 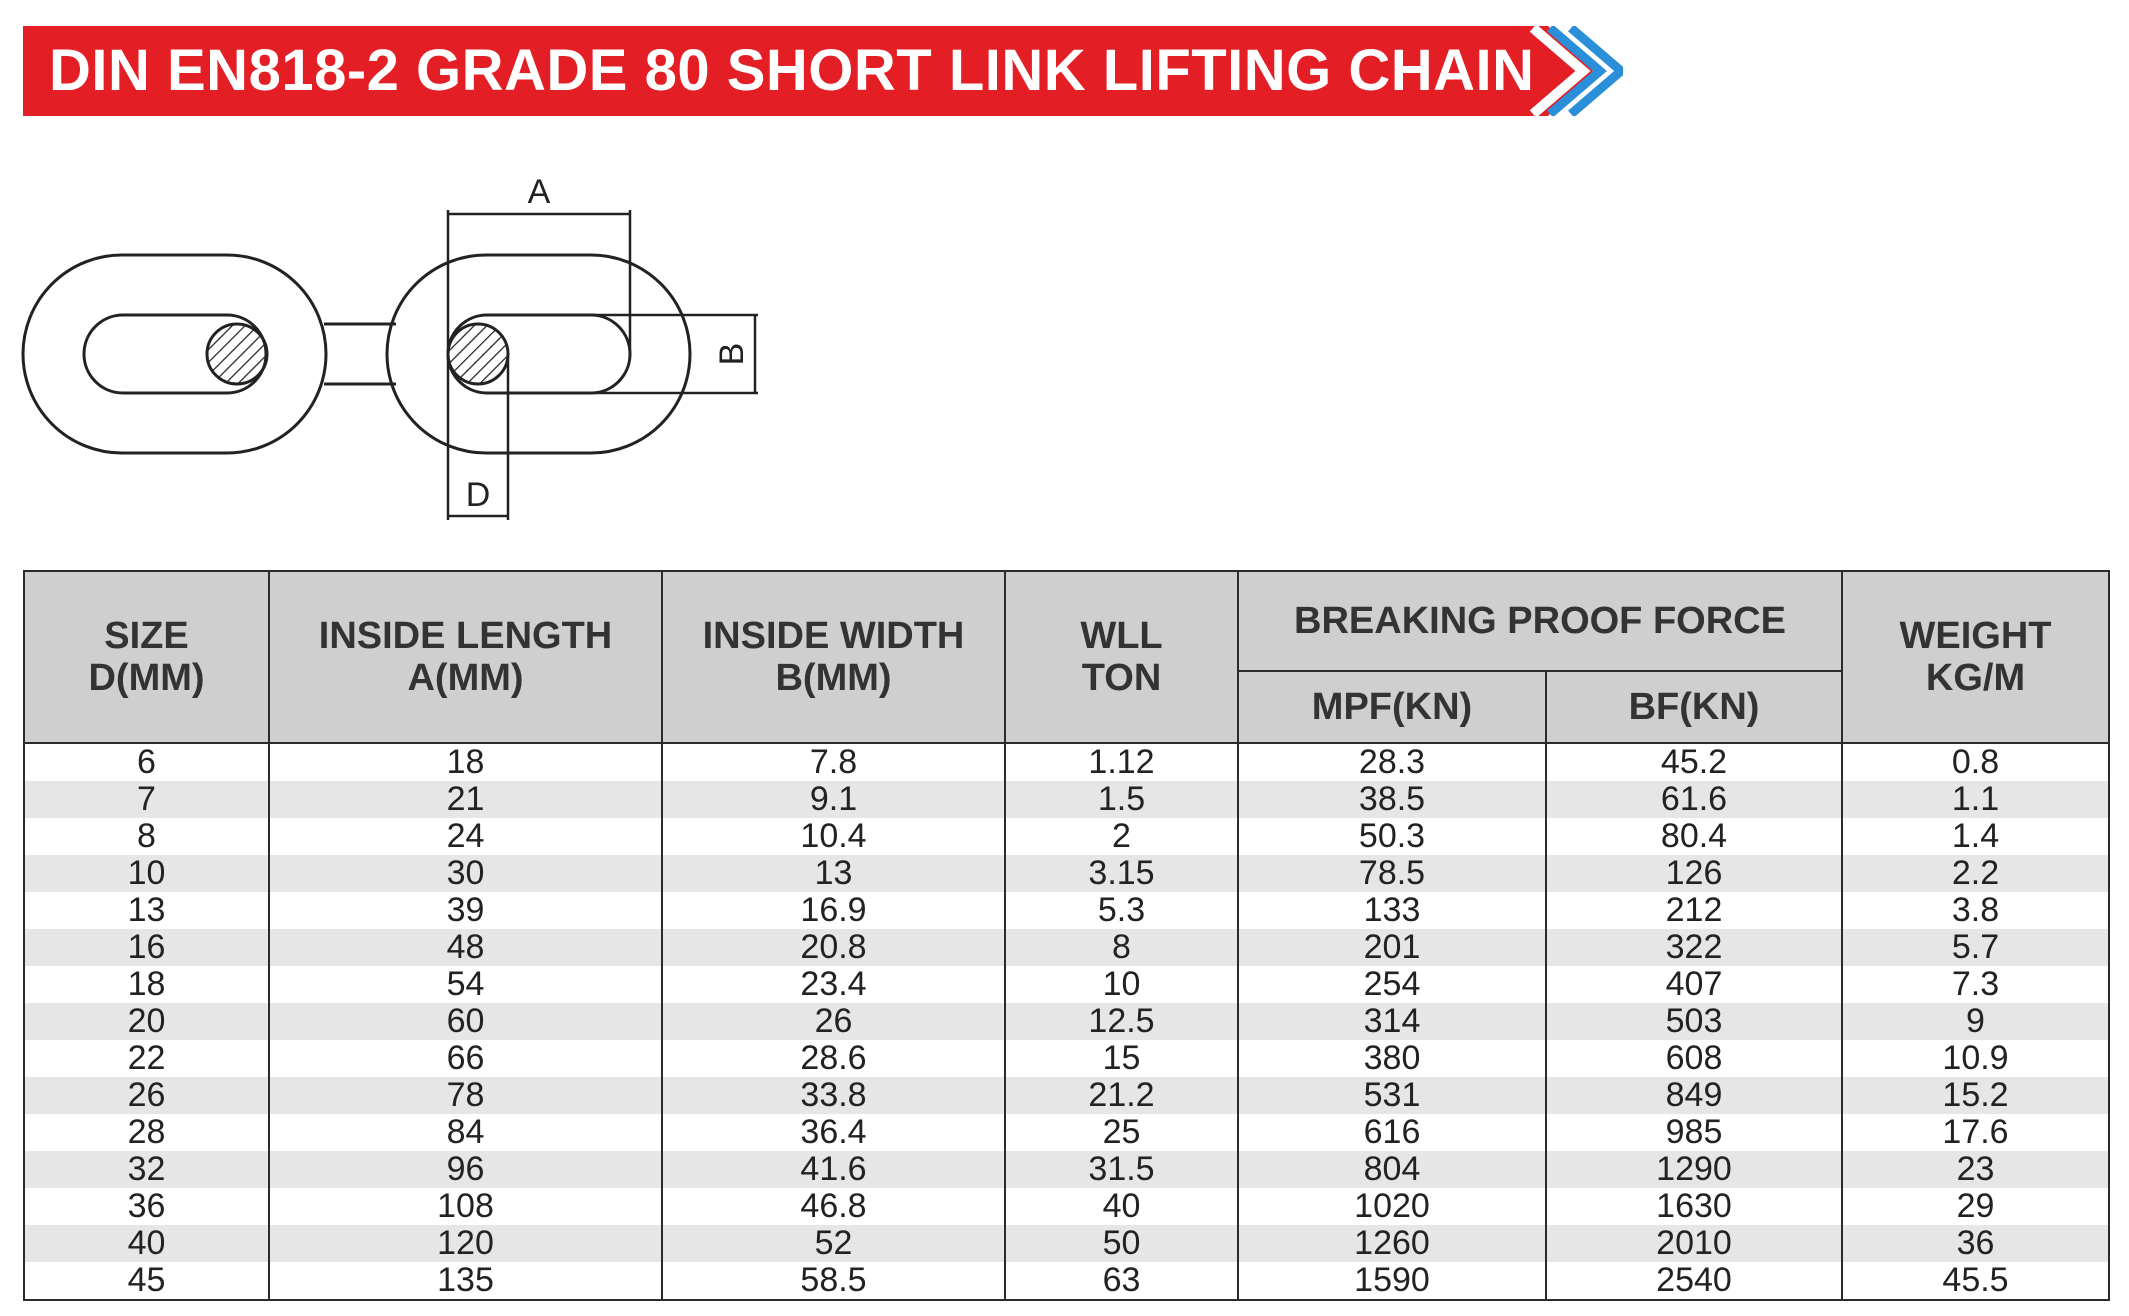 I want to click on table-cell: 201, so click(x=1392, y=947).